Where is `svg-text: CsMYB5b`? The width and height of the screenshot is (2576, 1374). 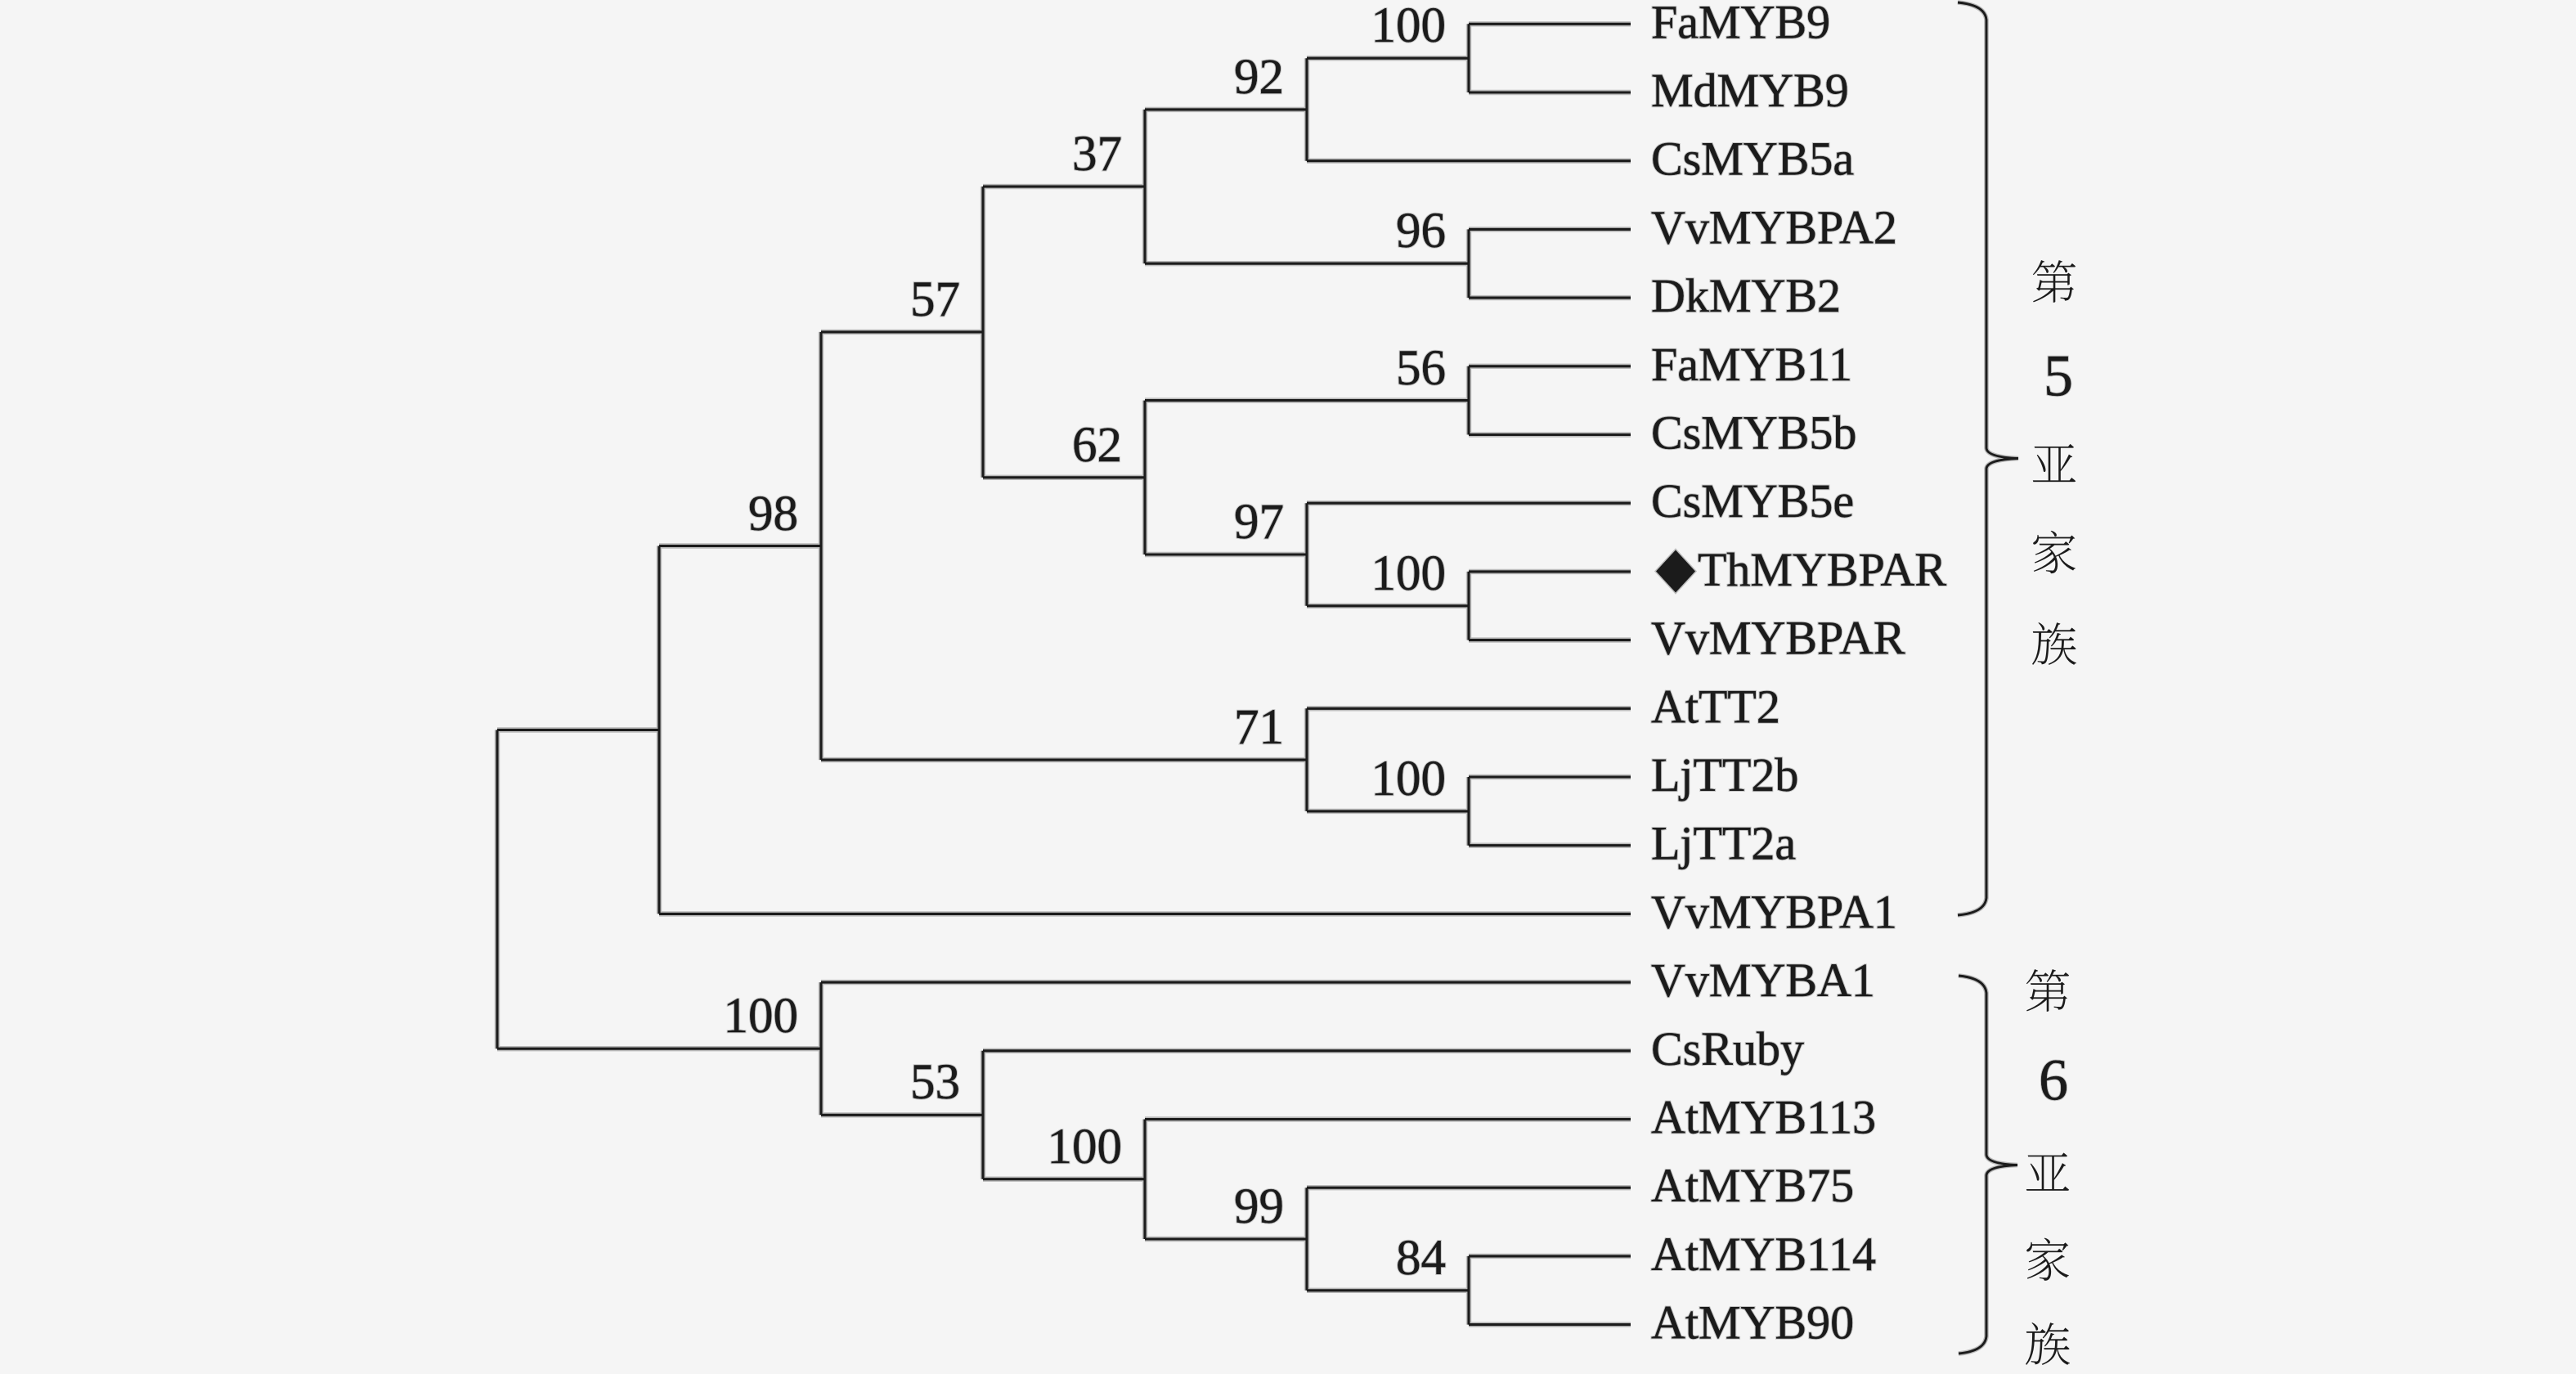
svg-text: CsMYB5b is located at coordinates (1754, 433).